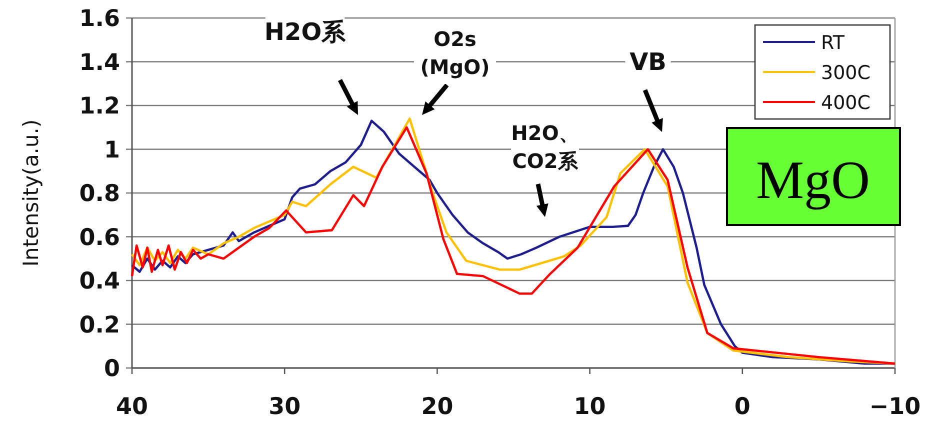  What do you see at coordinates (132, 407) in the screenshot?
I see `x-tick-label: 40` at bounding box center [132, 407].